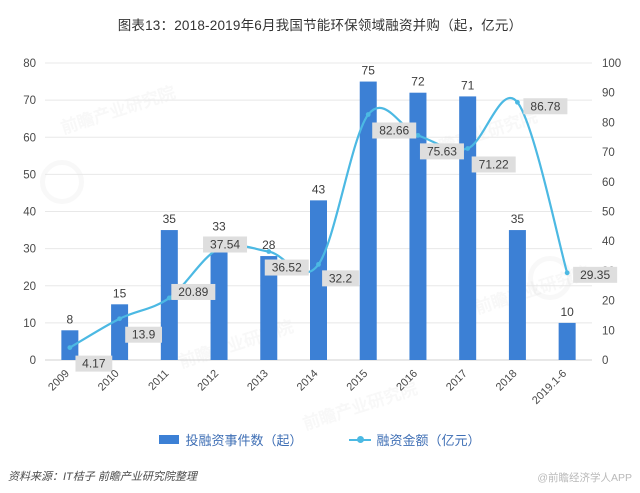  I want to click on y-axis-left-tick: 80, so click(29, 64).